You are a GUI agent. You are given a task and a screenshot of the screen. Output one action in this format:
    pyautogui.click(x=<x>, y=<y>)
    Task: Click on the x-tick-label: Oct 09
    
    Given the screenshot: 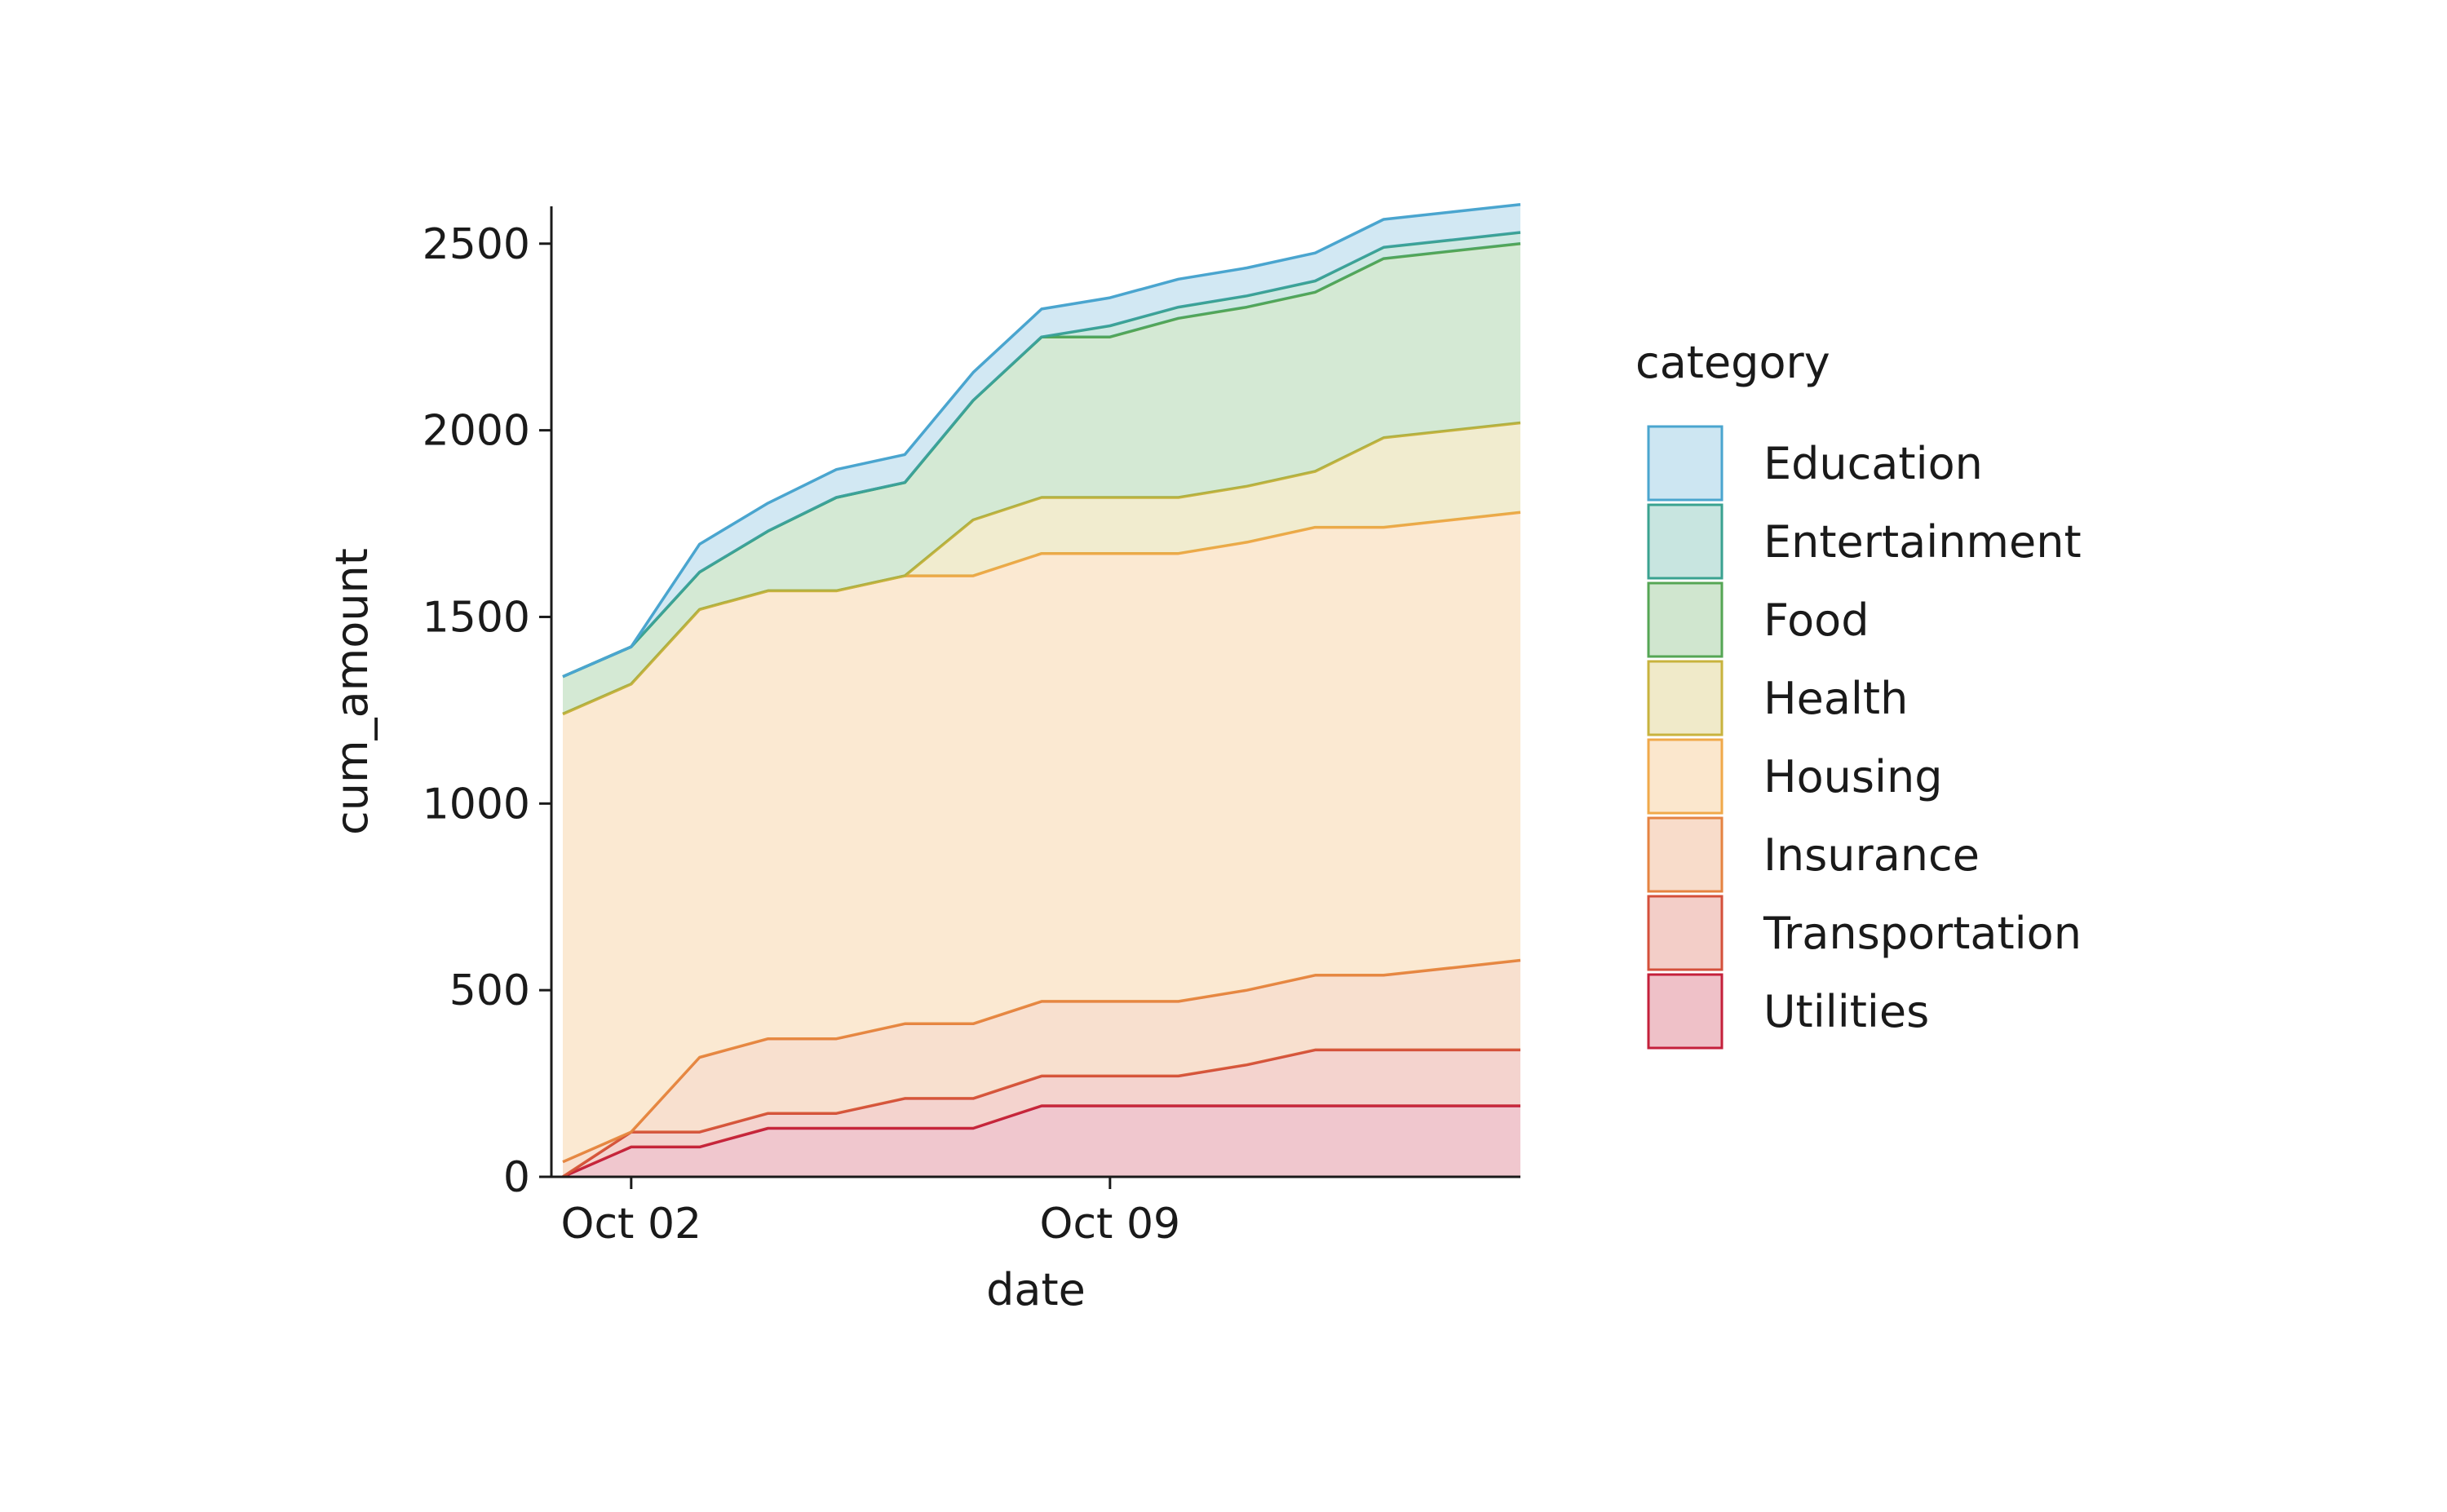 What is the action you would take?
    pyautogui.click(x=1110, y=1225)
    